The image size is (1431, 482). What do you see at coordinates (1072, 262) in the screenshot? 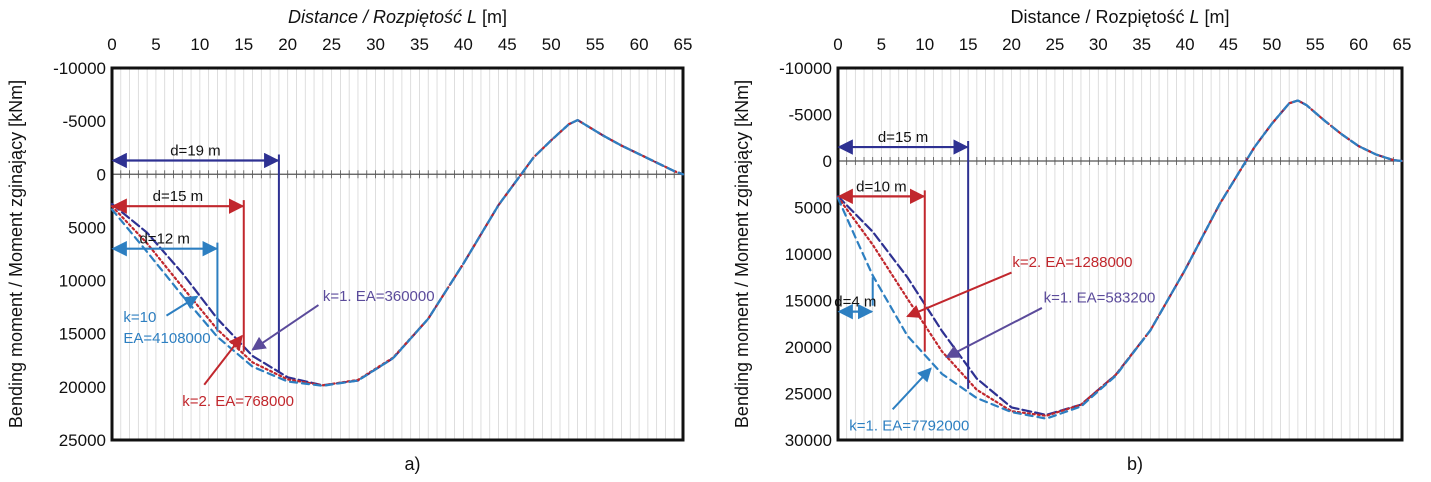
I see `callout-label: k=2. EA=1288000` at bounding box center [1072, 262].